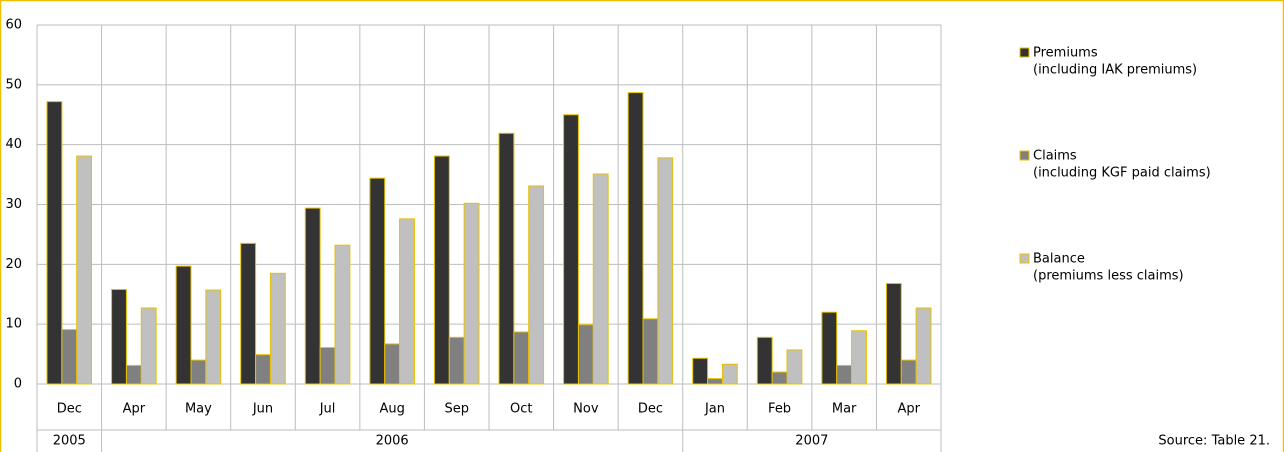 This screenshot has height=452, width=1284. Describe the element at coordinates (391, 409) in the screenshot. I see `x-tick-label: Aug` at that location.